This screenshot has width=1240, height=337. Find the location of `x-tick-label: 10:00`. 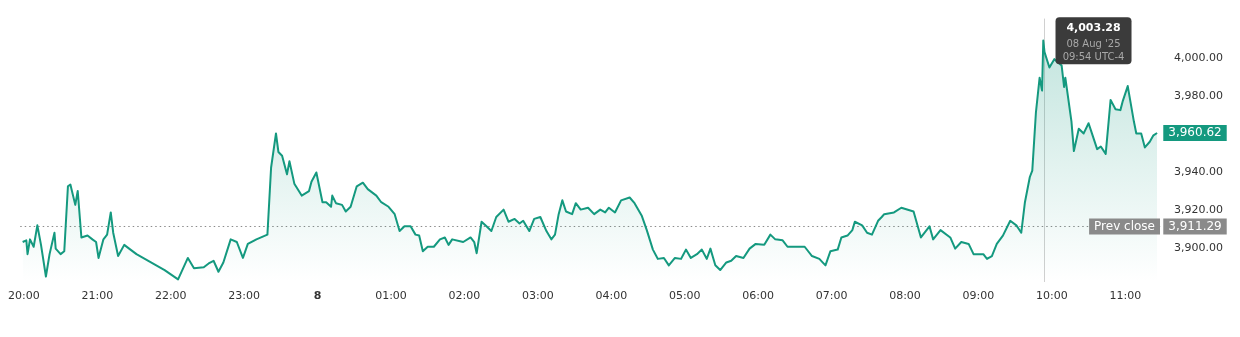

x-tick-label: 10:00 is located at coordinates (1052, 296).